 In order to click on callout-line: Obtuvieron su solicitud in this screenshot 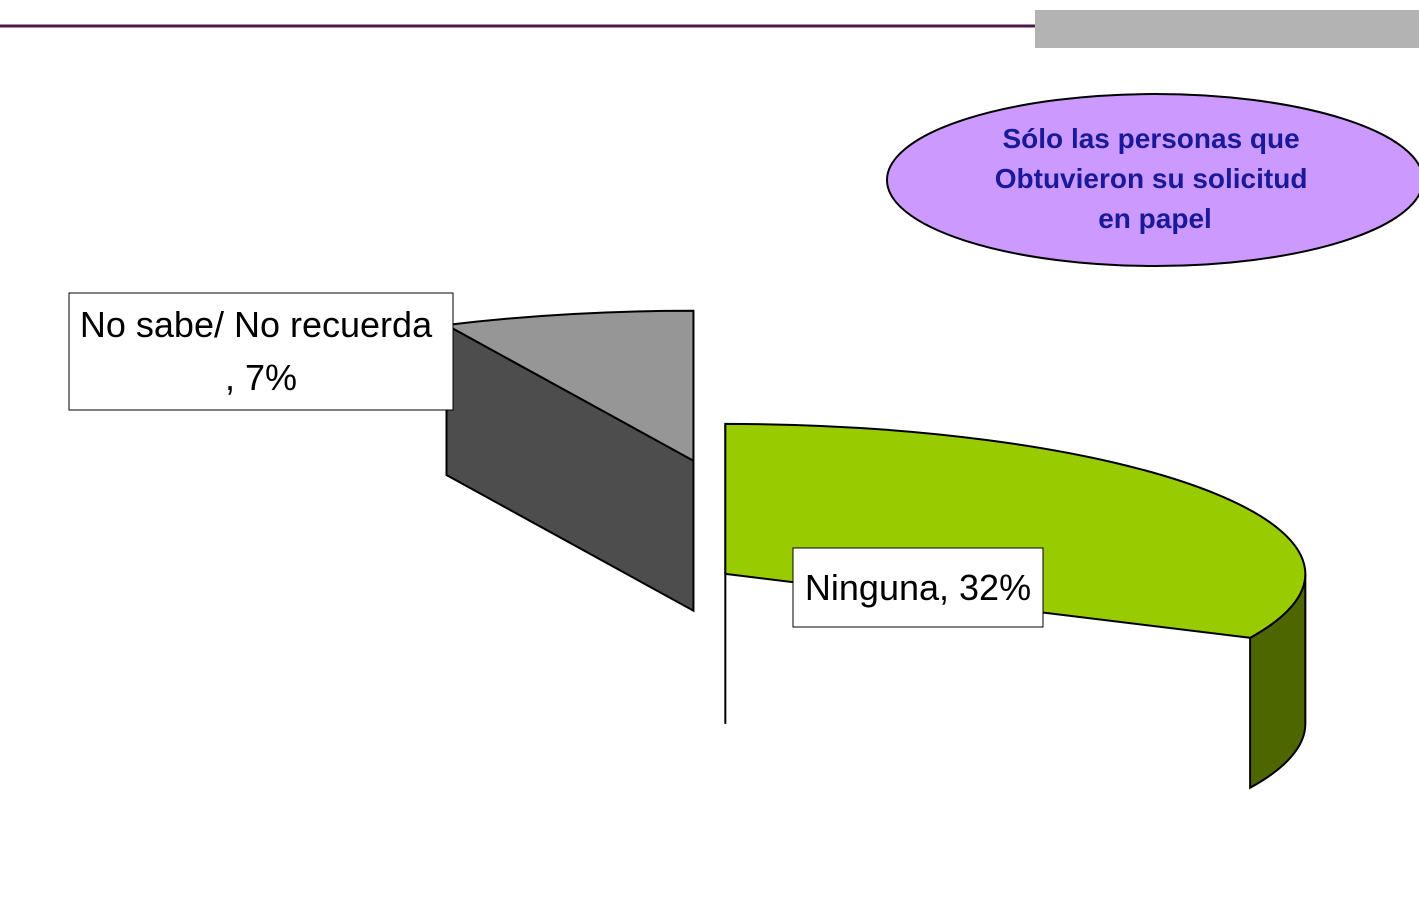, I will do `click(1151, 178)`.